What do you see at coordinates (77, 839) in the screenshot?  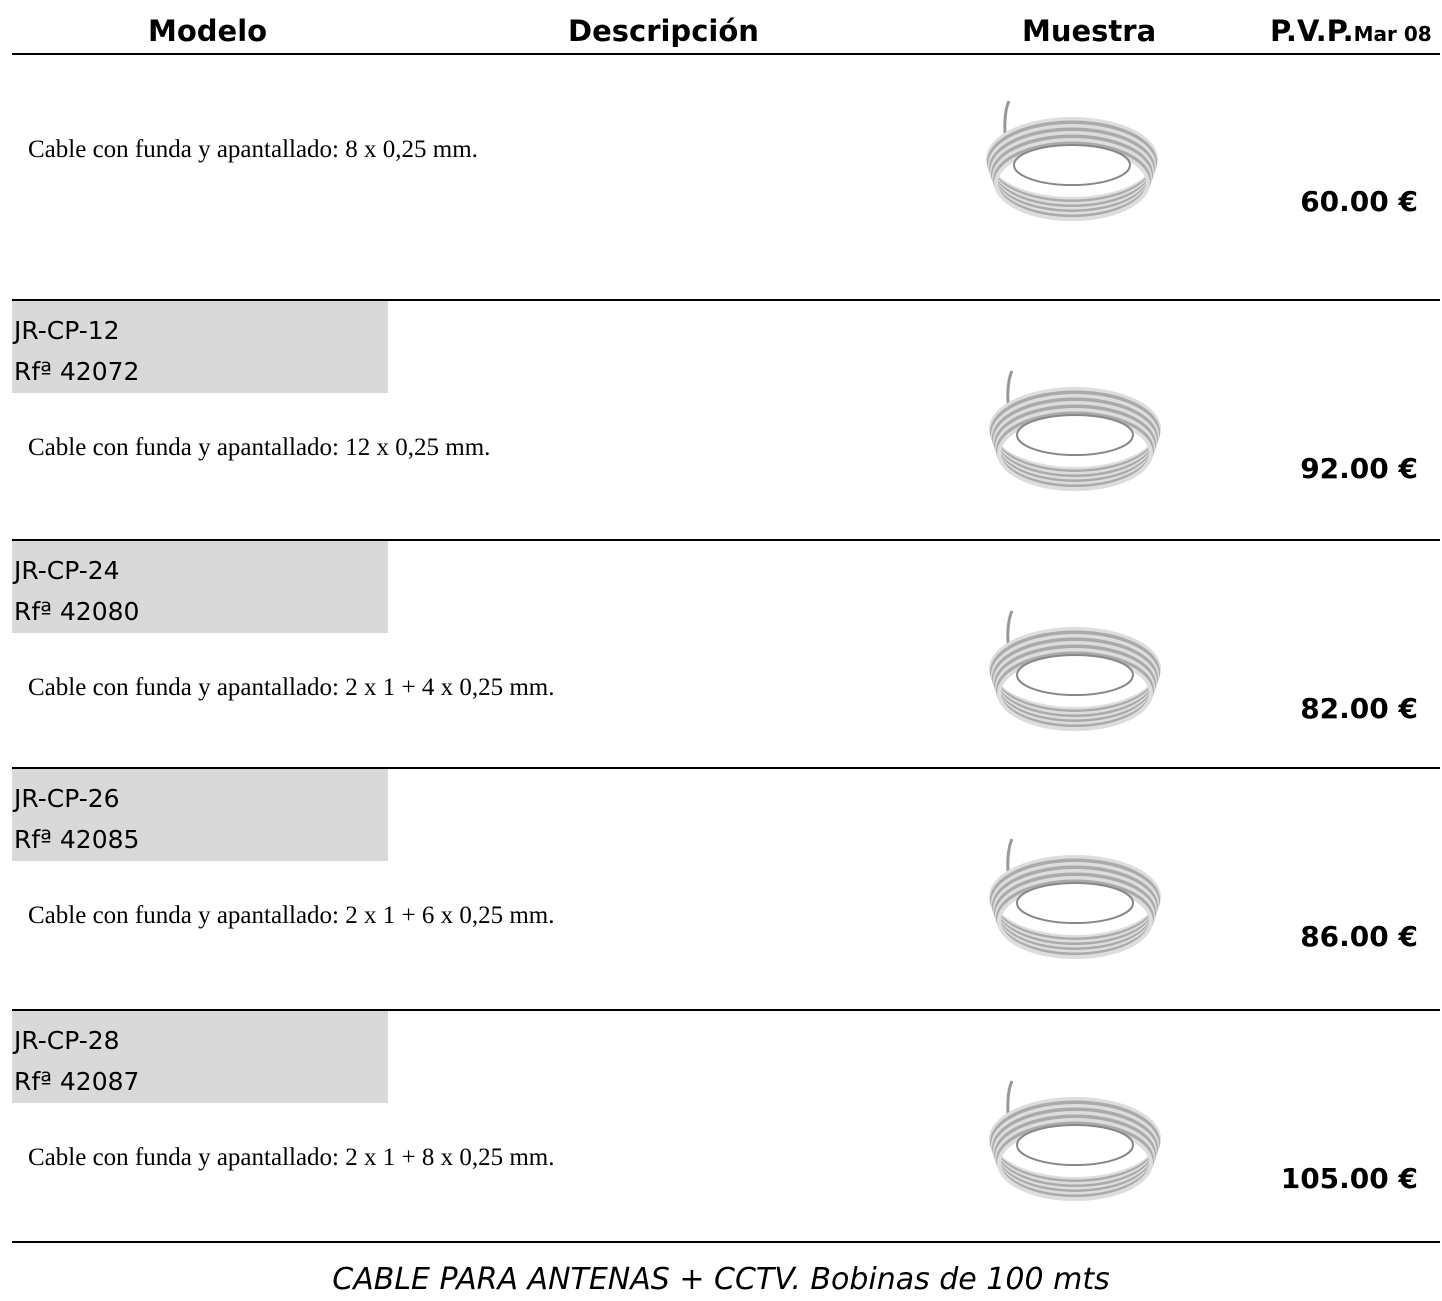 I see `reference: Rfª 42085` at bounding box center [77, 839].